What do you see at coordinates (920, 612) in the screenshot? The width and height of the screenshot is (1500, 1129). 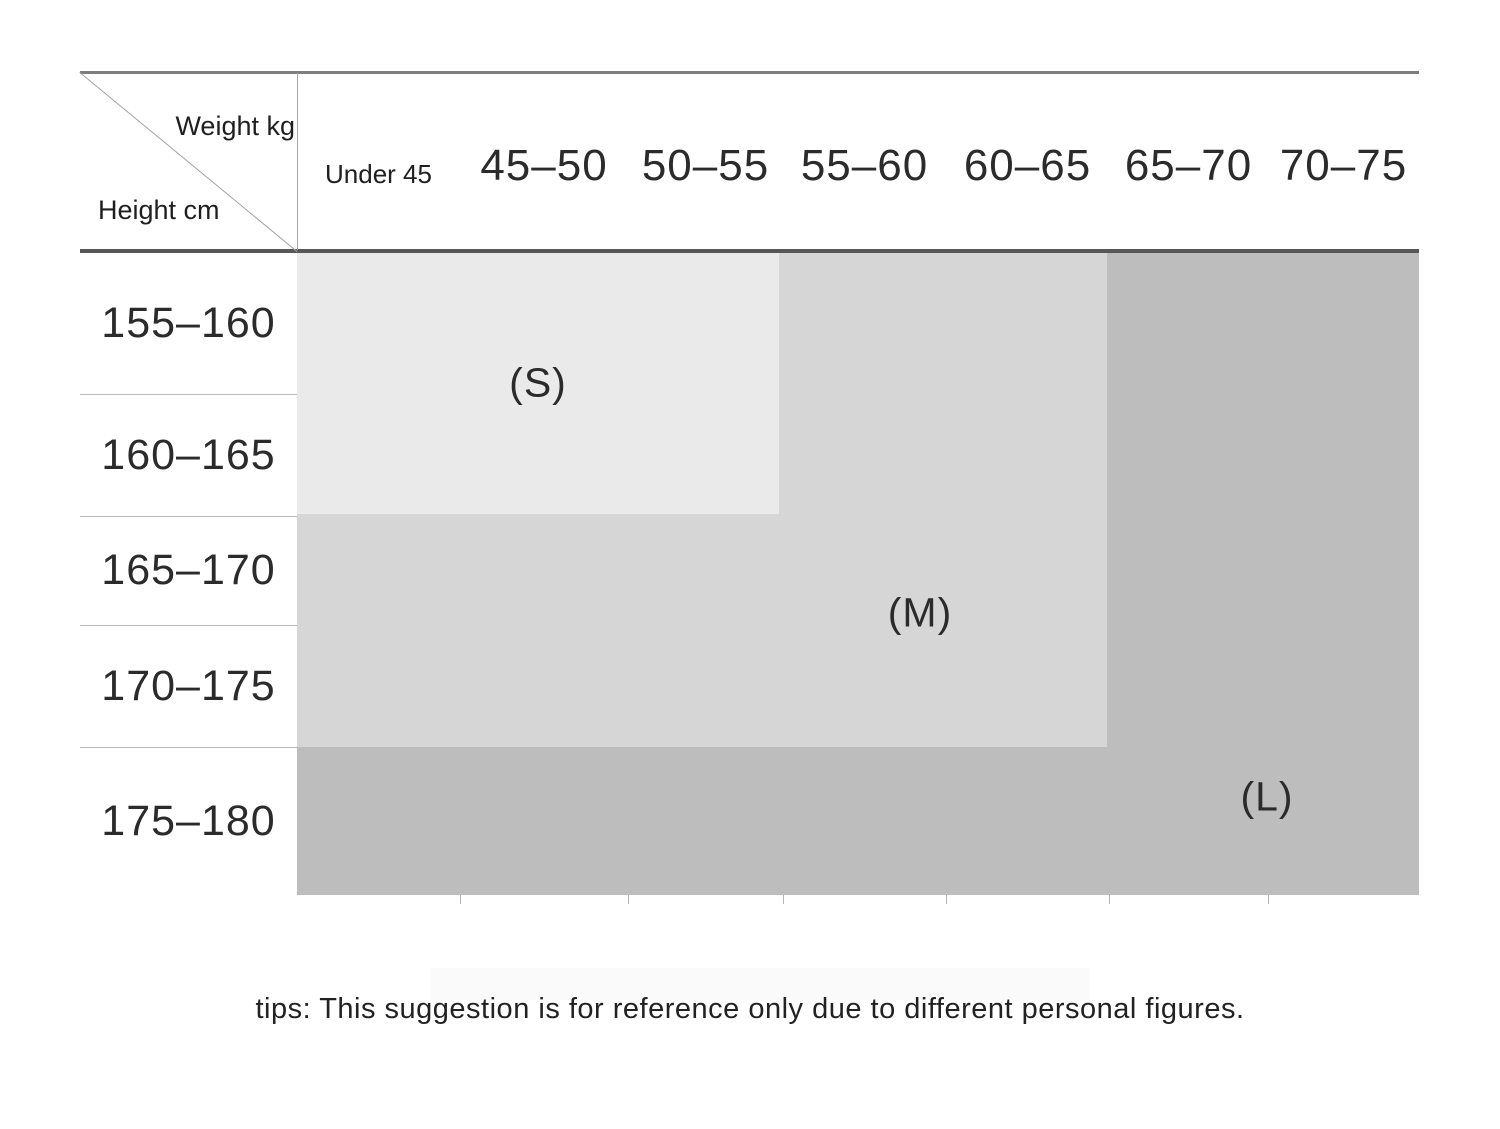 I see `size-label-m: (M)` at bounding box center [920, 612].